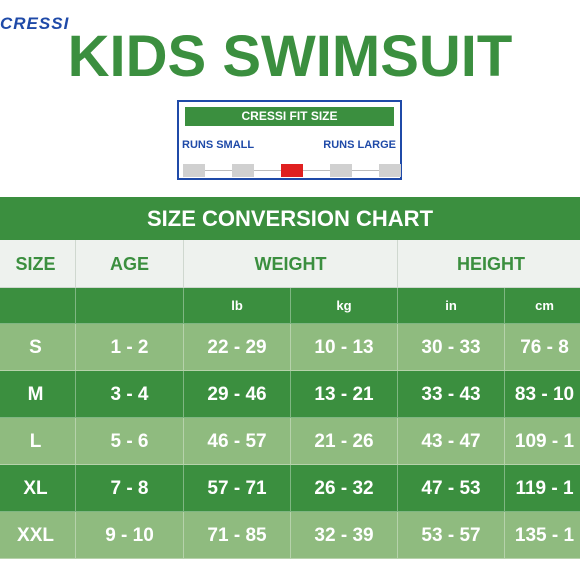 This screenshot has height=580, width=580. Describe the element at coordinates (344, 306) in the screenshot. I see `unit-label-kg: kg` at that location.